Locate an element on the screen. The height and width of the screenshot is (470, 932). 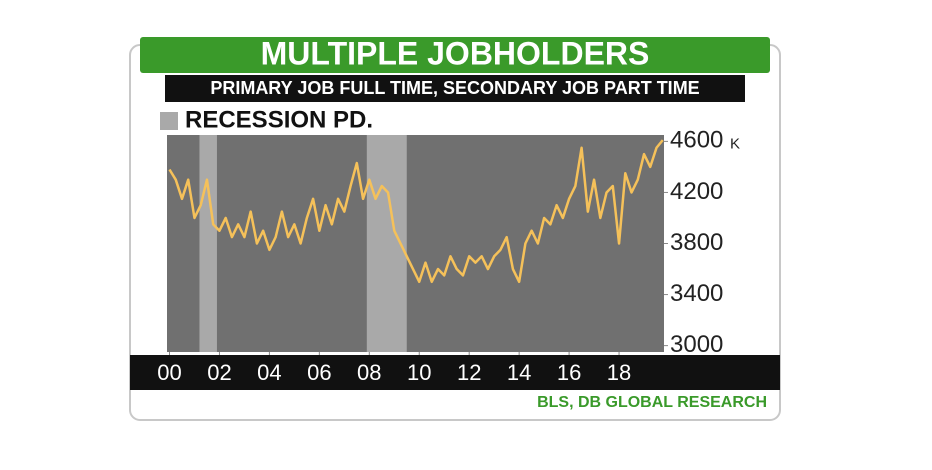
x-tick-label: 06 is located at coordinates (319, 372).